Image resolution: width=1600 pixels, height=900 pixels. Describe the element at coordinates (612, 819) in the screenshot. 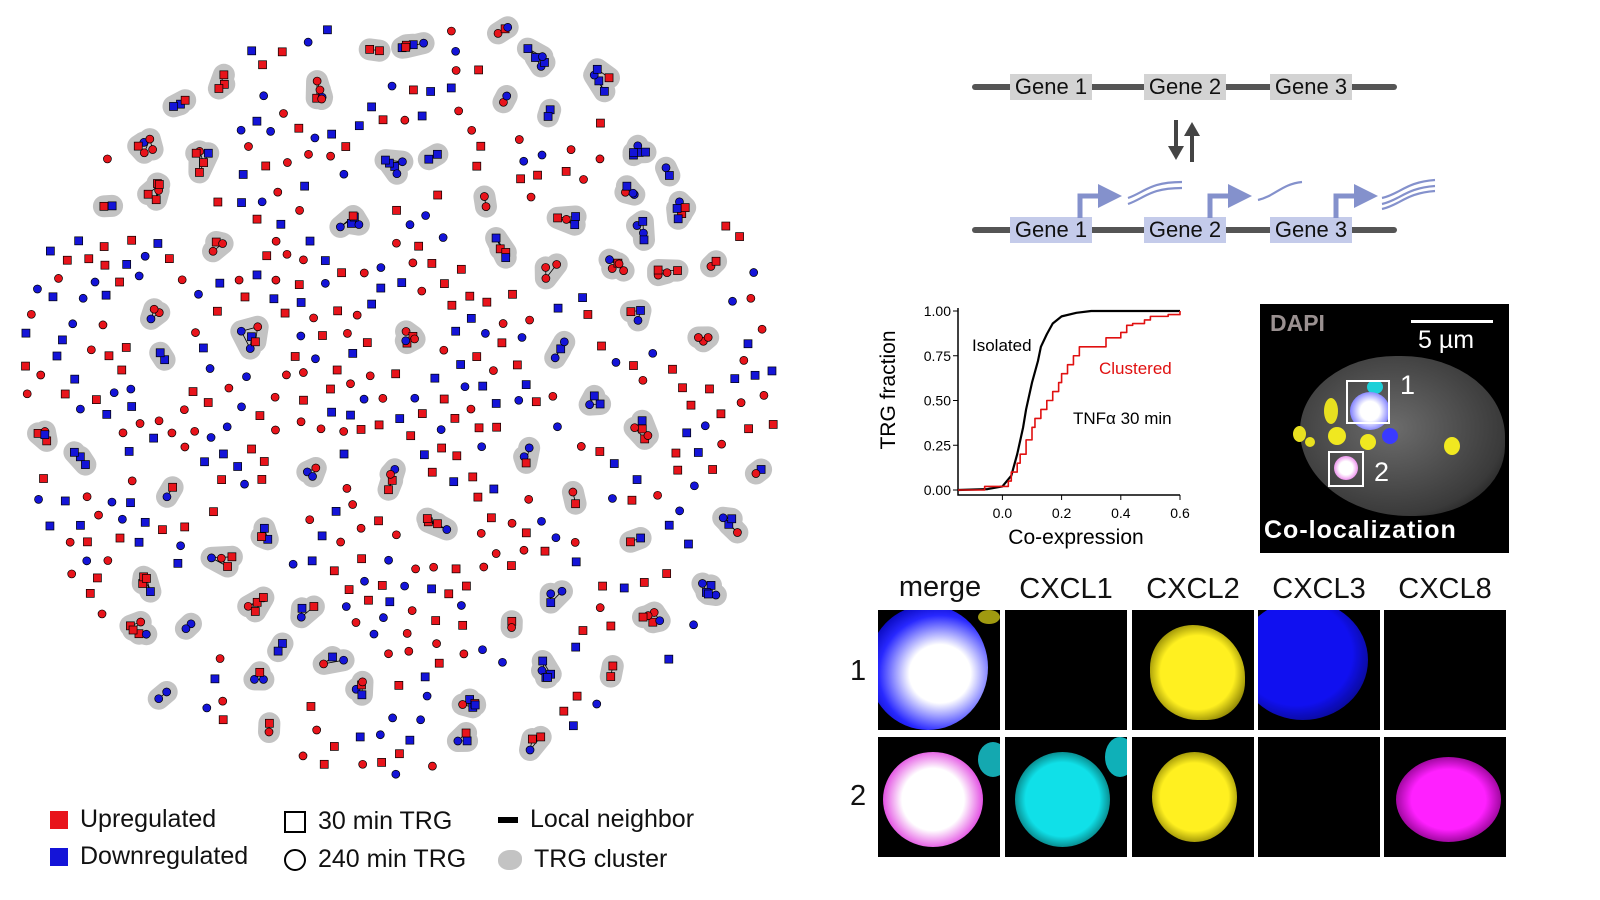

I see `legend-label: Local neighbor` at that location.